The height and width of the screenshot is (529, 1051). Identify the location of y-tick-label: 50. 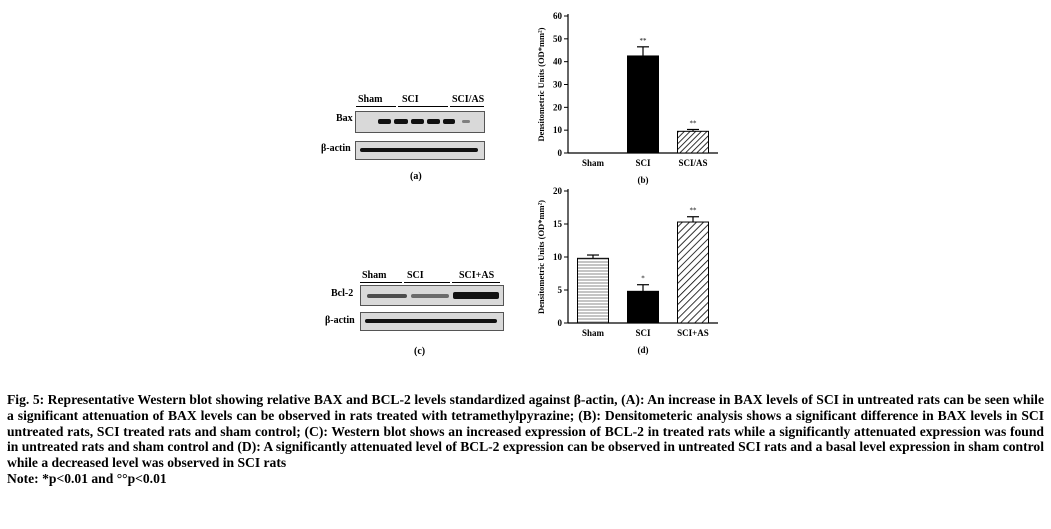
(558, 39).